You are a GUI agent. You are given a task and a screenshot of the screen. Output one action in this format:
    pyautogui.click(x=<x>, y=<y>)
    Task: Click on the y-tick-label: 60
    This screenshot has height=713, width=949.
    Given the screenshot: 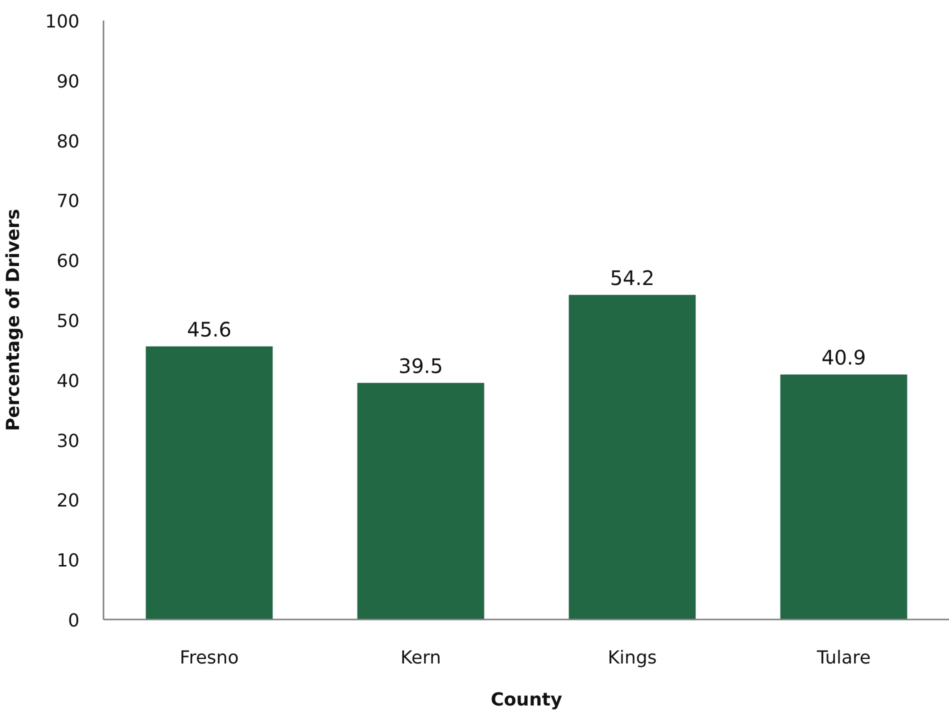 What is the action you would take?
    pyautogui.click(x=68, y=261)
    